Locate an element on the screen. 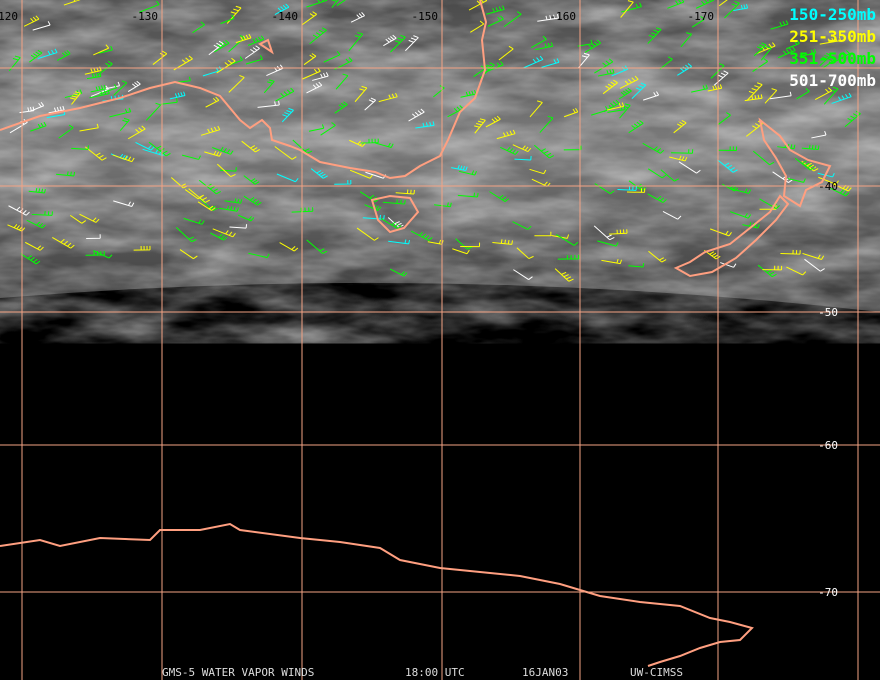  latitude-label: -70 is located at coordinates (828, 592).